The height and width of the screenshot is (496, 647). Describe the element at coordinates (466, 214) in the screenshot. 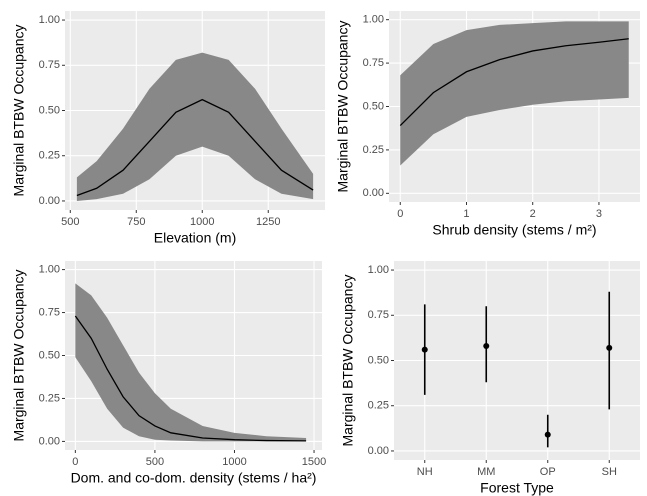

I see `x-tick-label: 1` at that location.